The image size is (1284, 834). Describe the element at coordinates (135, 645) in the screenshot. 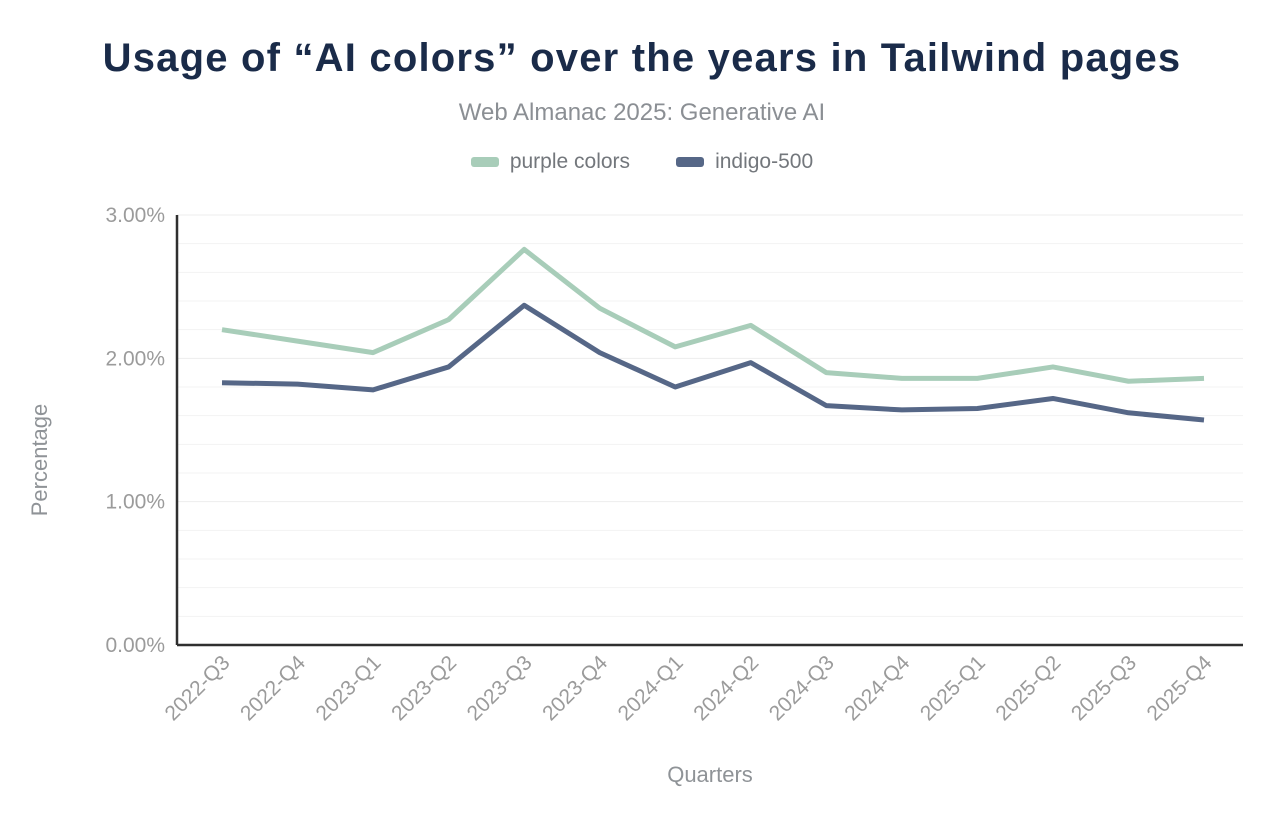

I see `y-tick-label: 0.00%` at that location.